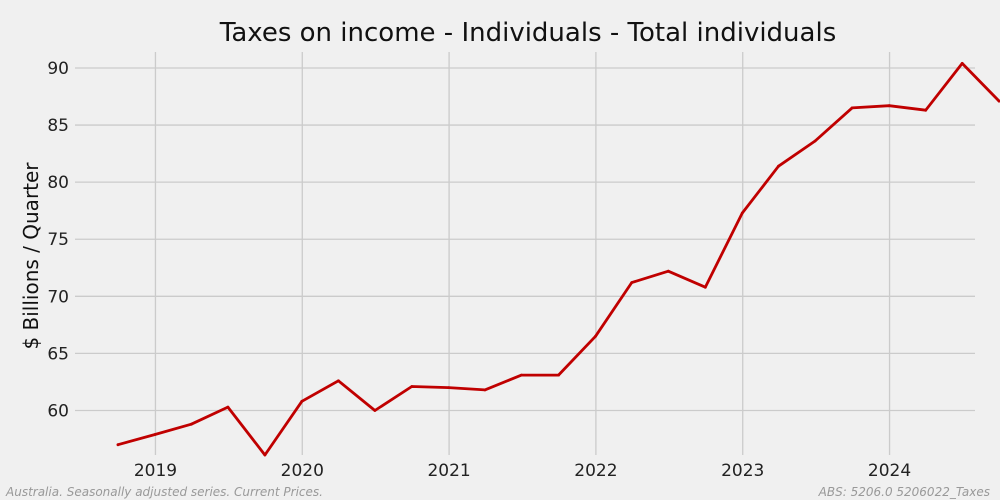 The height and width of the screenshot is (500, 1000). Describe the element at coordinates (58, 411) in the screenshot. I see `y-tick-label: 60` at that location.